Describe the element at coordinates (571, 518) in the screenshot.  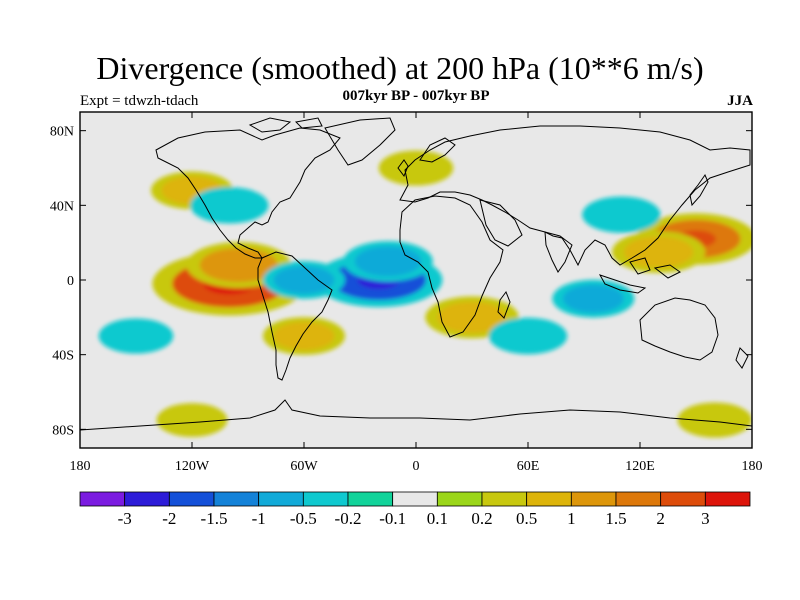
I see `colorbar-label: 1` at that location.